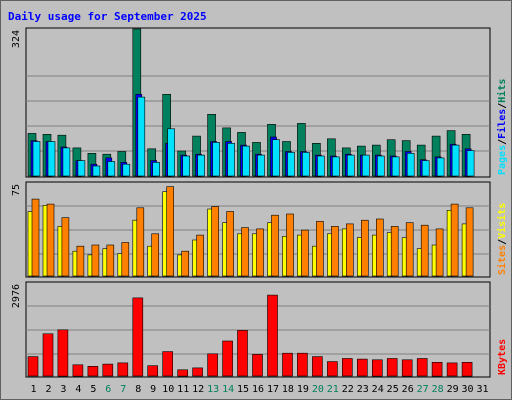 This screenshot has width=512, height=400. I want to click on x-tick-label-28: 28, so click(438, 389).